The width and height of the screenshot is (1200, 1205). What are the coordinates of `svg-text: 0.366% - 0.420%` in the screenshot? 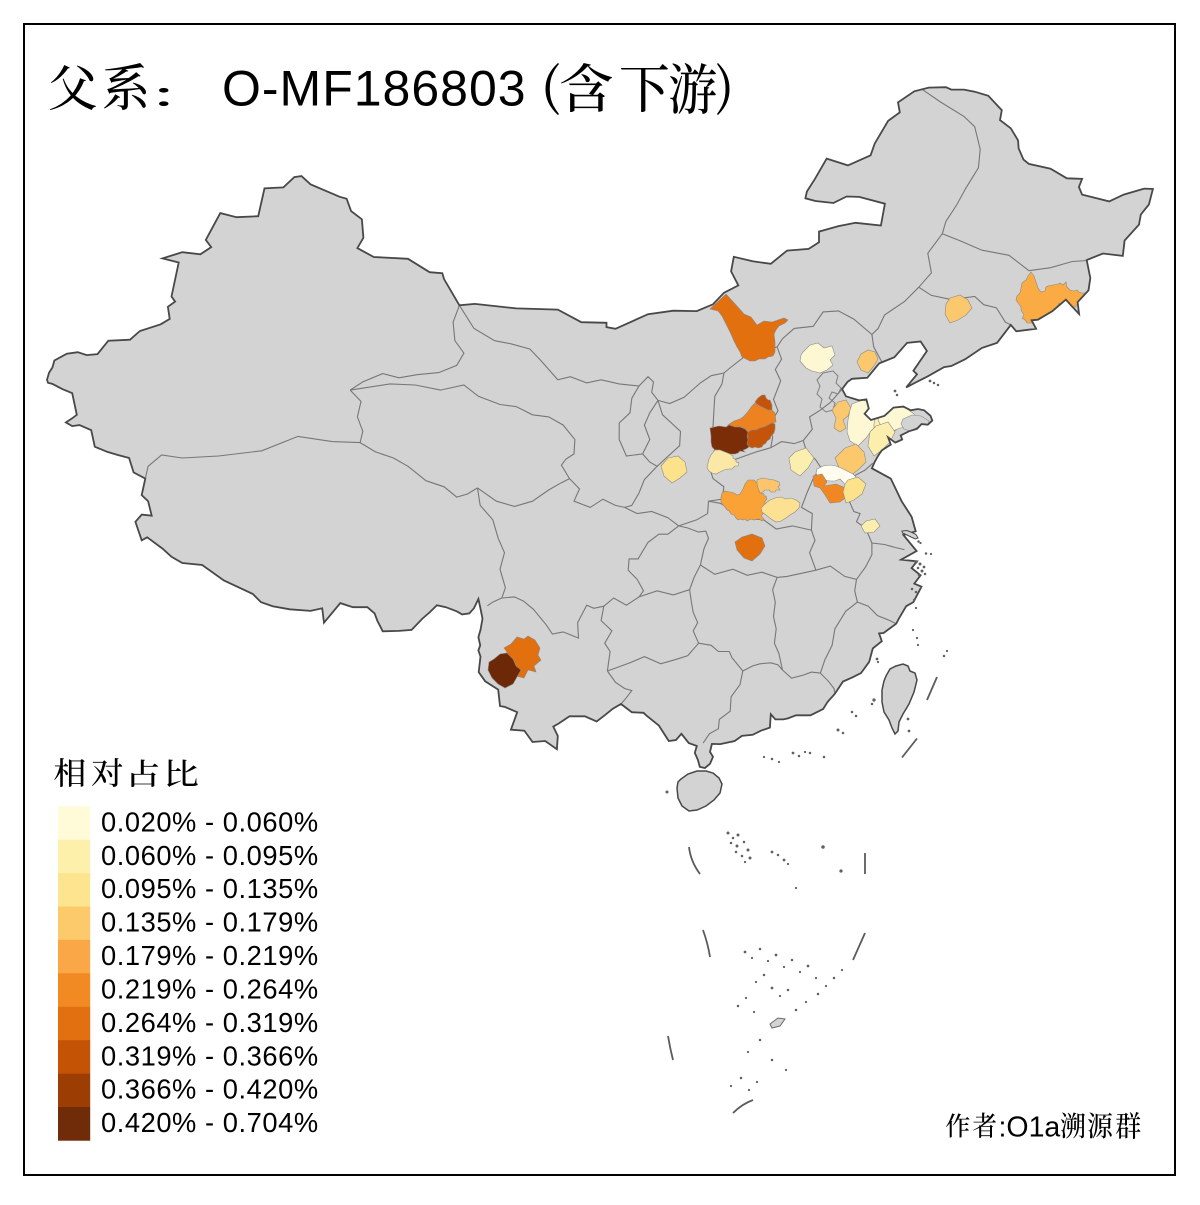 It's located at (210, 1089).